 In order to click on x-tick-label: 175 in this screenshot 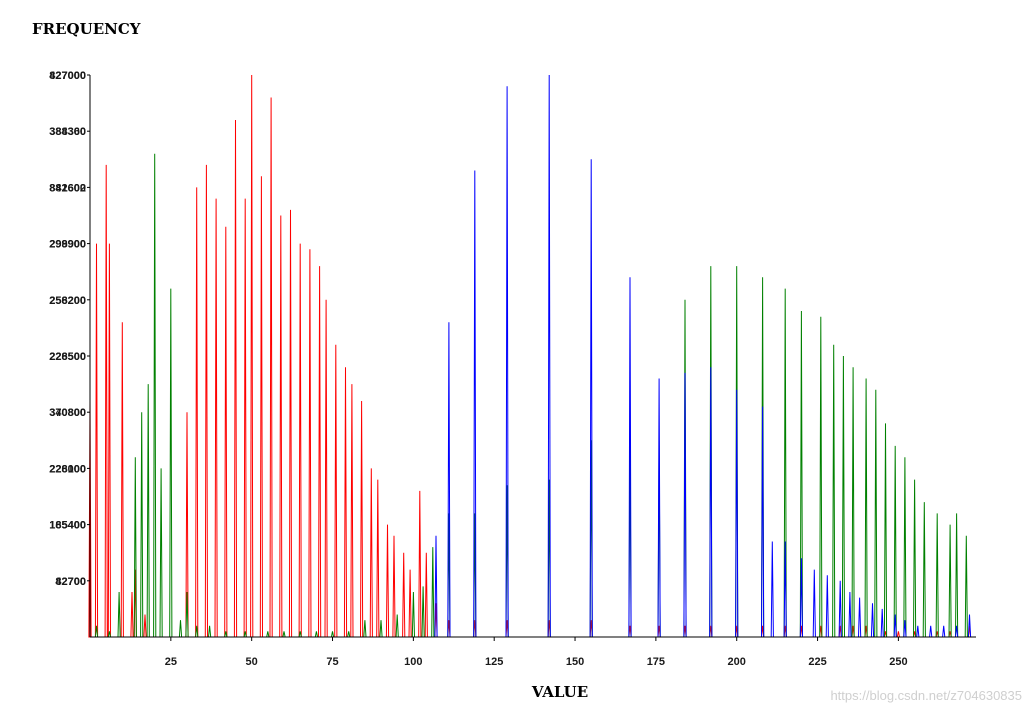, I will do `click(656, 662)`.